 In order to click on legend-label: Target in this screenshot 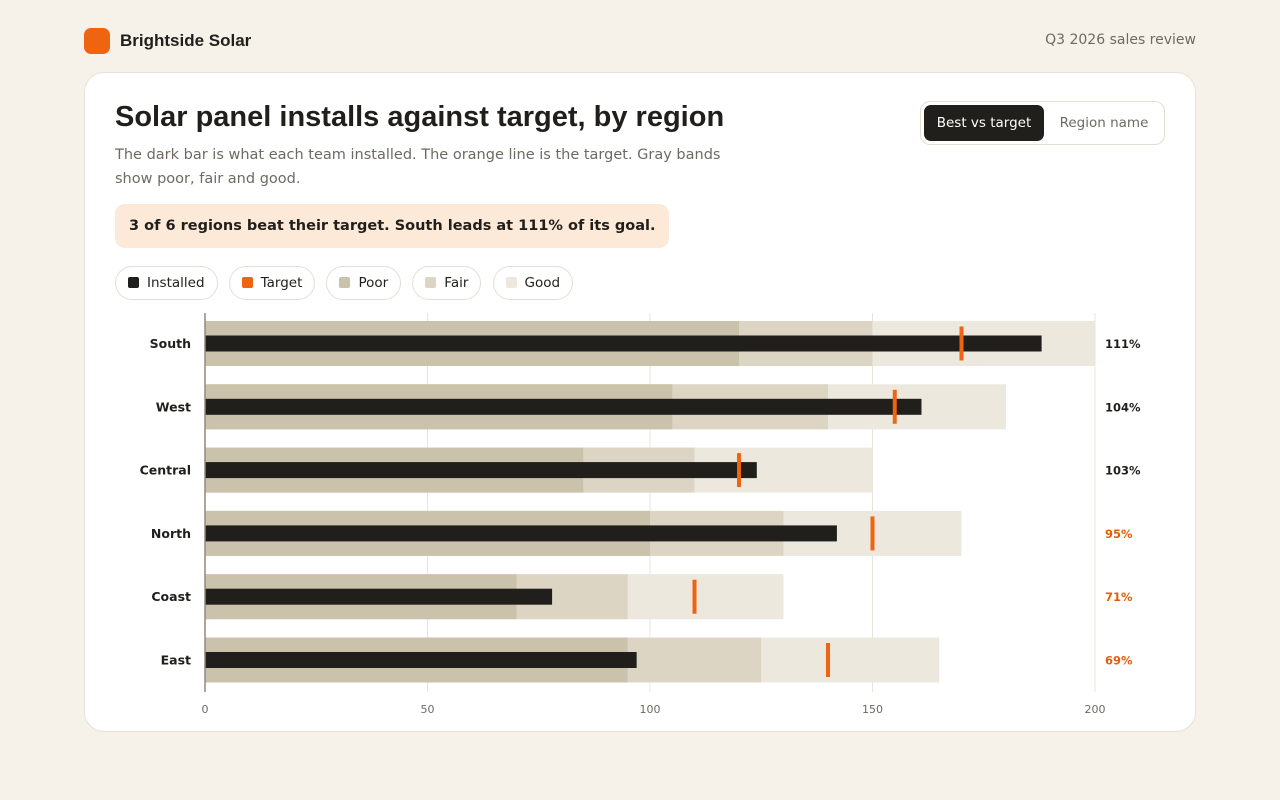, I will do `click(281, 283)`.